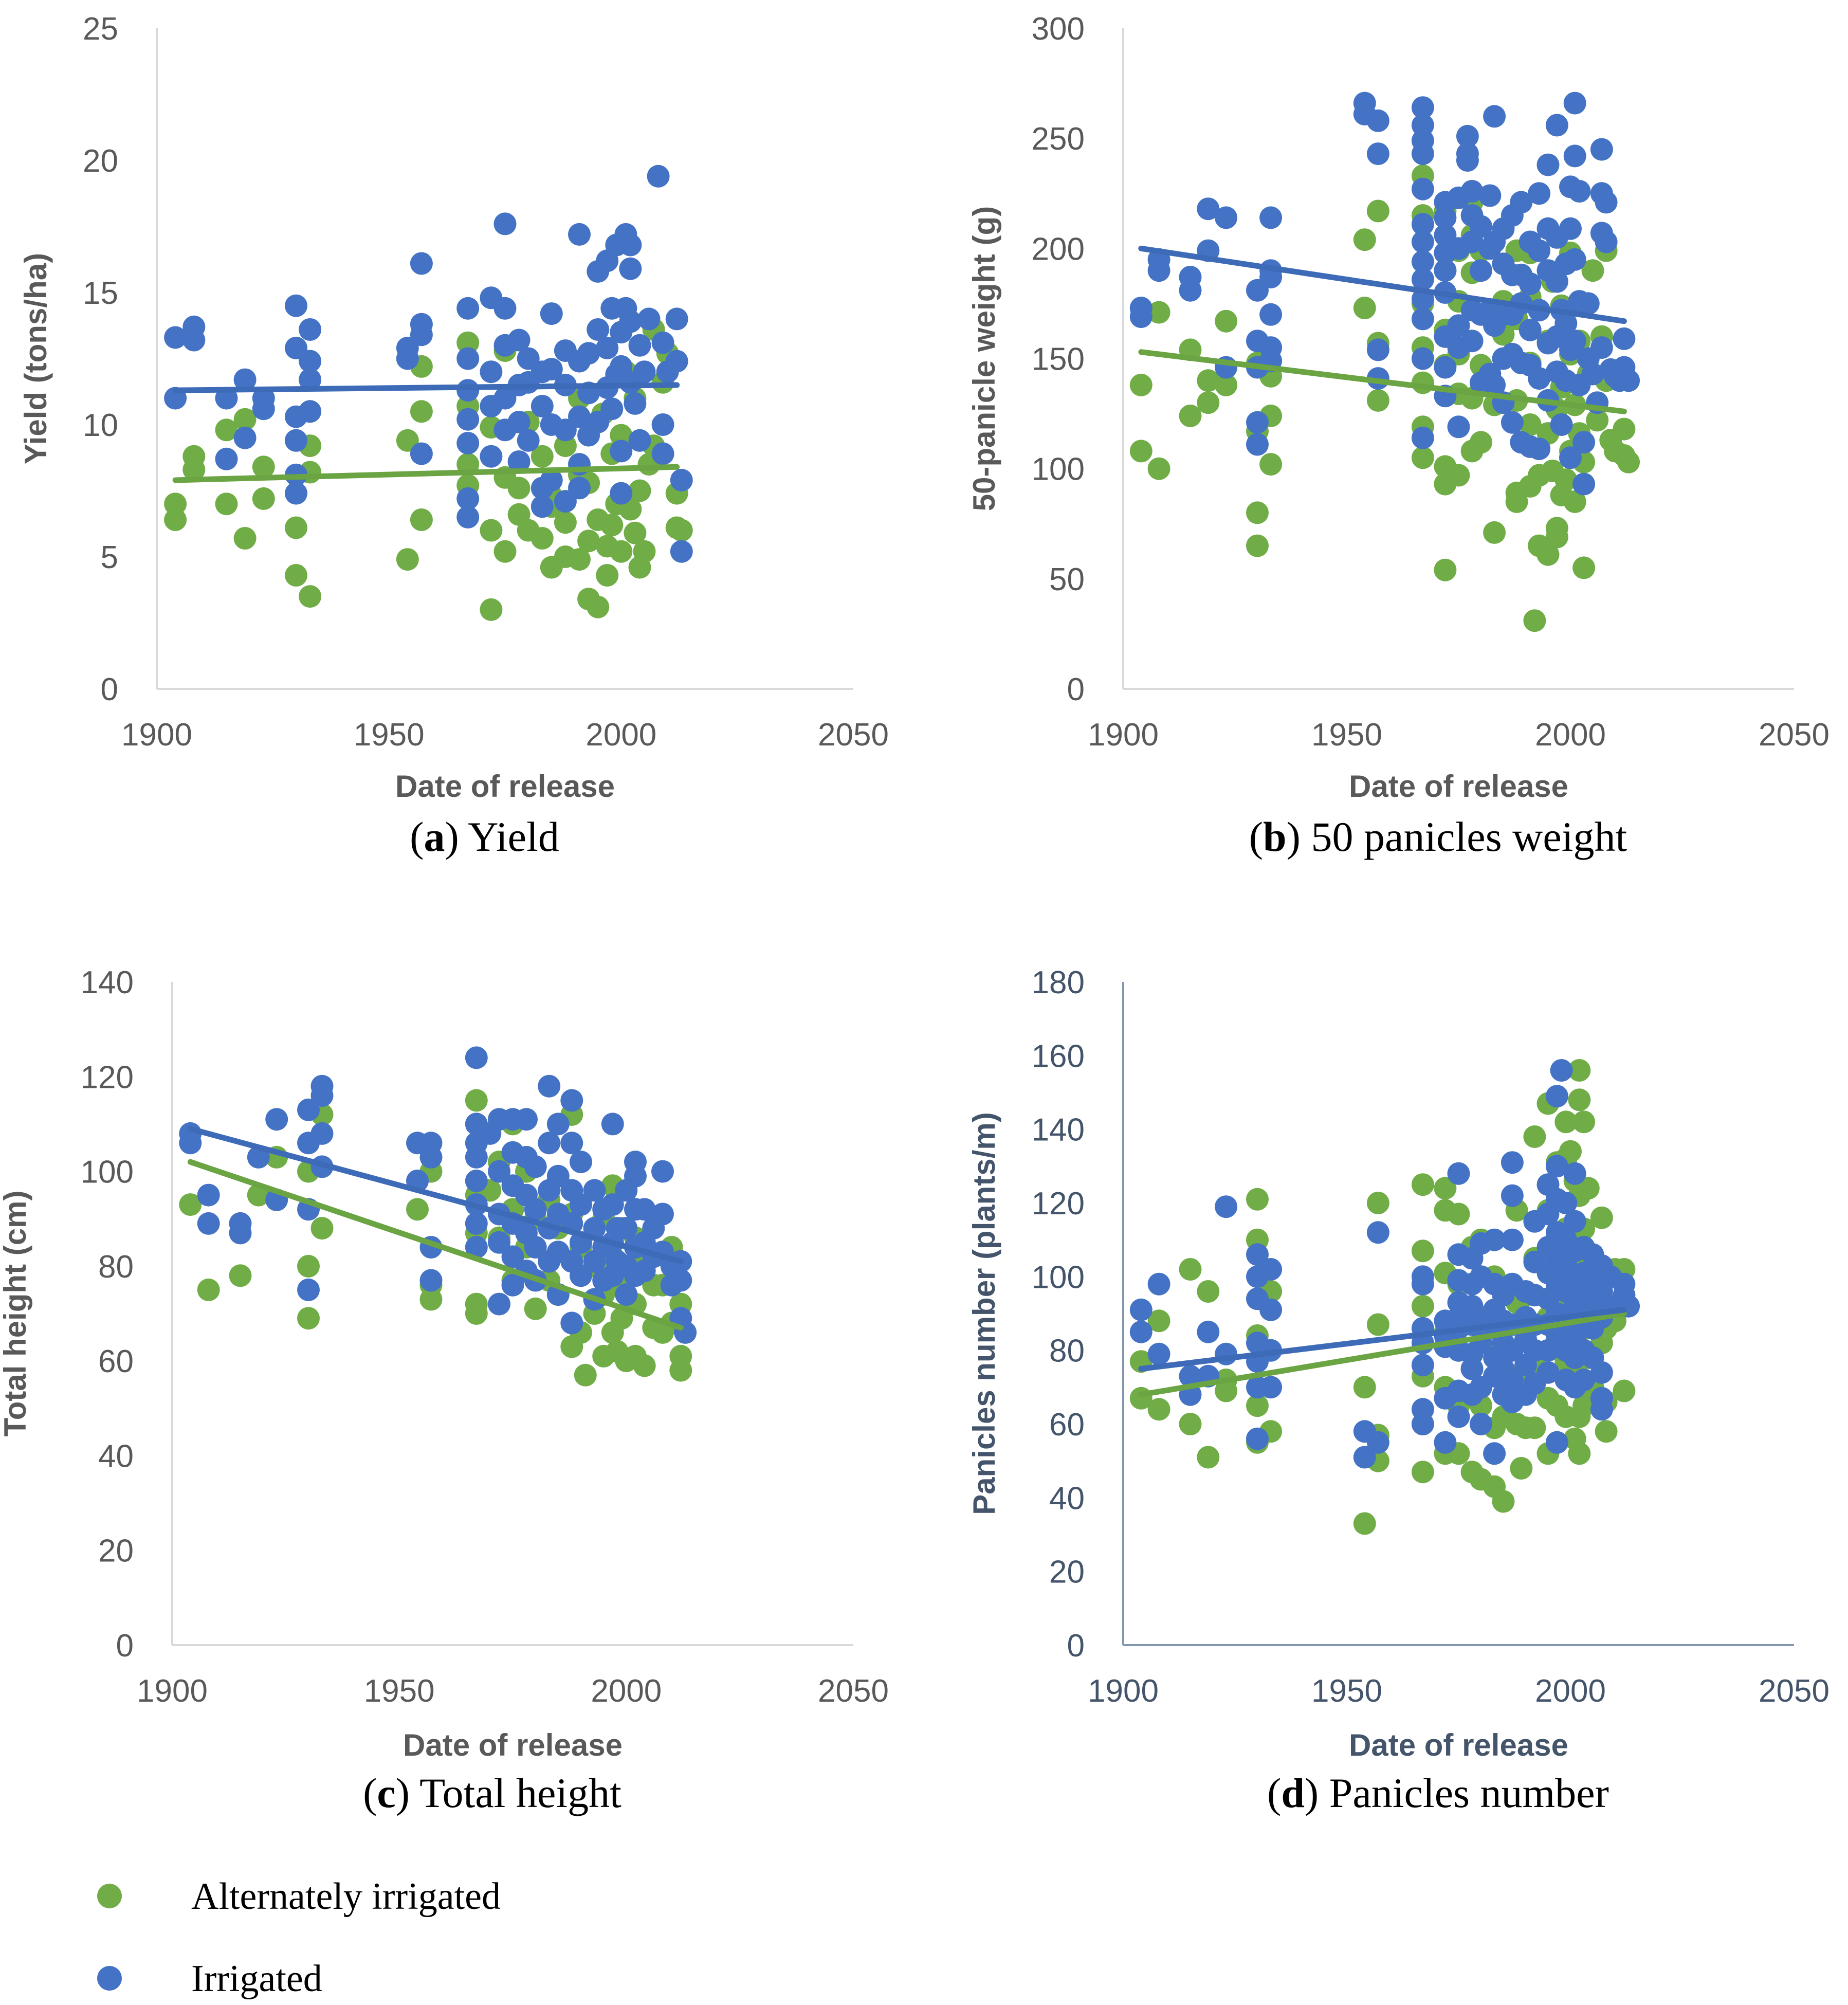 The image size is (1848, 2005). What do you see at coordinates (386, 1793) in the screenshot?
I see `caption-letter: c` at bounding box center [386, 1793].